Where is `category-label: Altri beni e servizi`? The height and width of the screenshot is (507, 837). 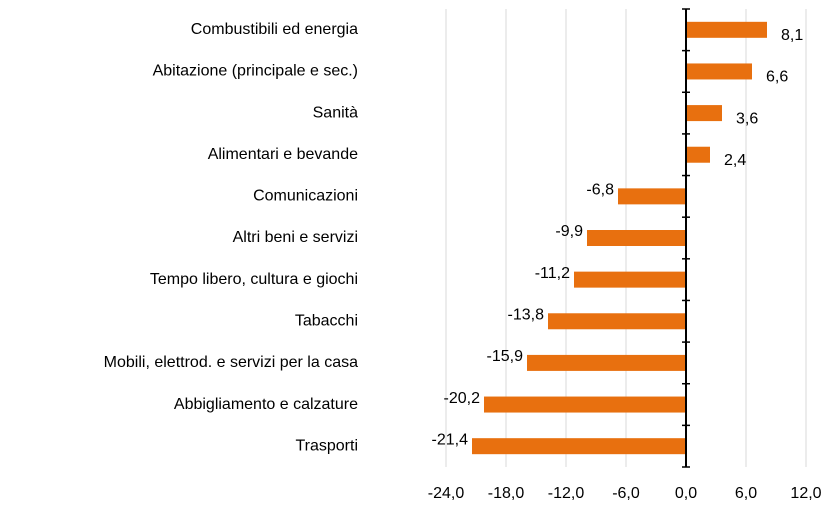 category-label: Altri beni e servizi is located at coordinates (295, 237).